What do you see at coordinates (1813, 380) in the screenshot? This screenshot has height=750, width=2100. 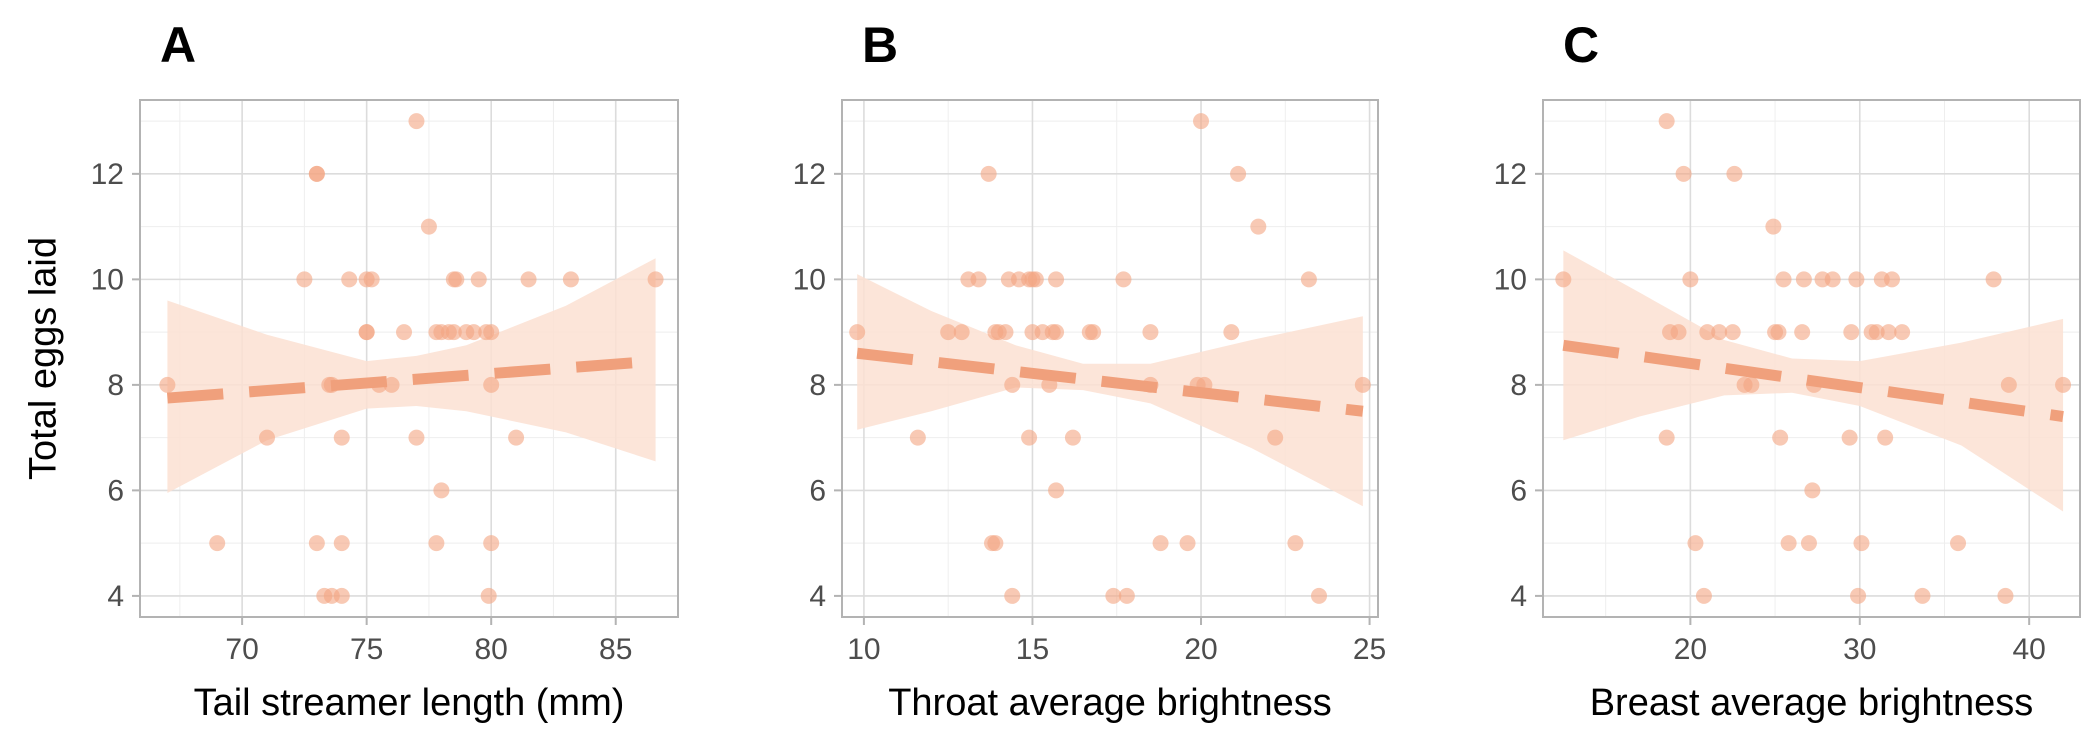 I see `regression-line` at bounding box center [1813, 380].